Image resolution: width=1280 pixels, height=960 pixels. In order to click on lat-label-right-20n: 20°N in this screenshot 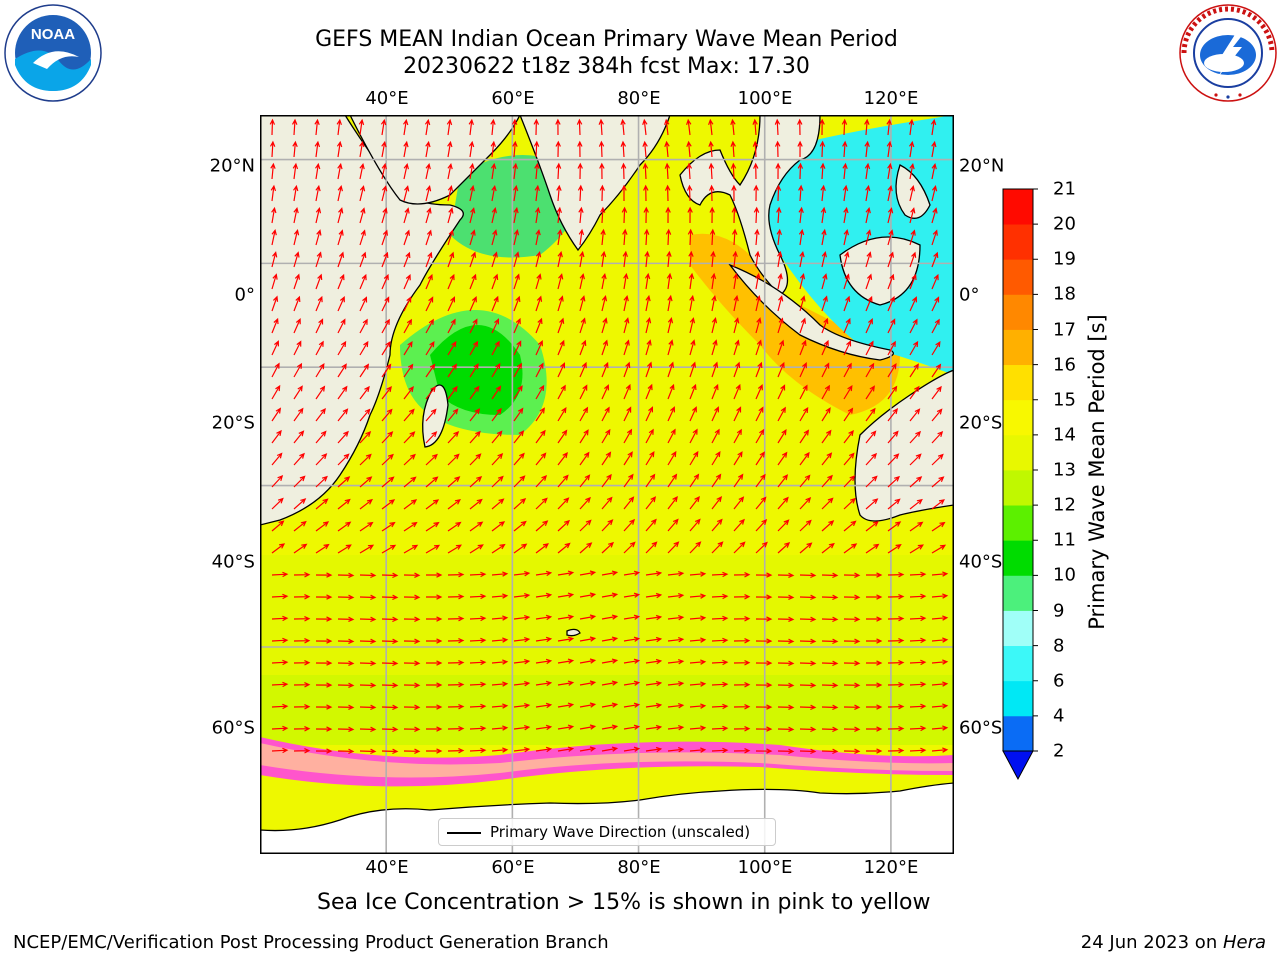, I will do `click(982, 166)`.